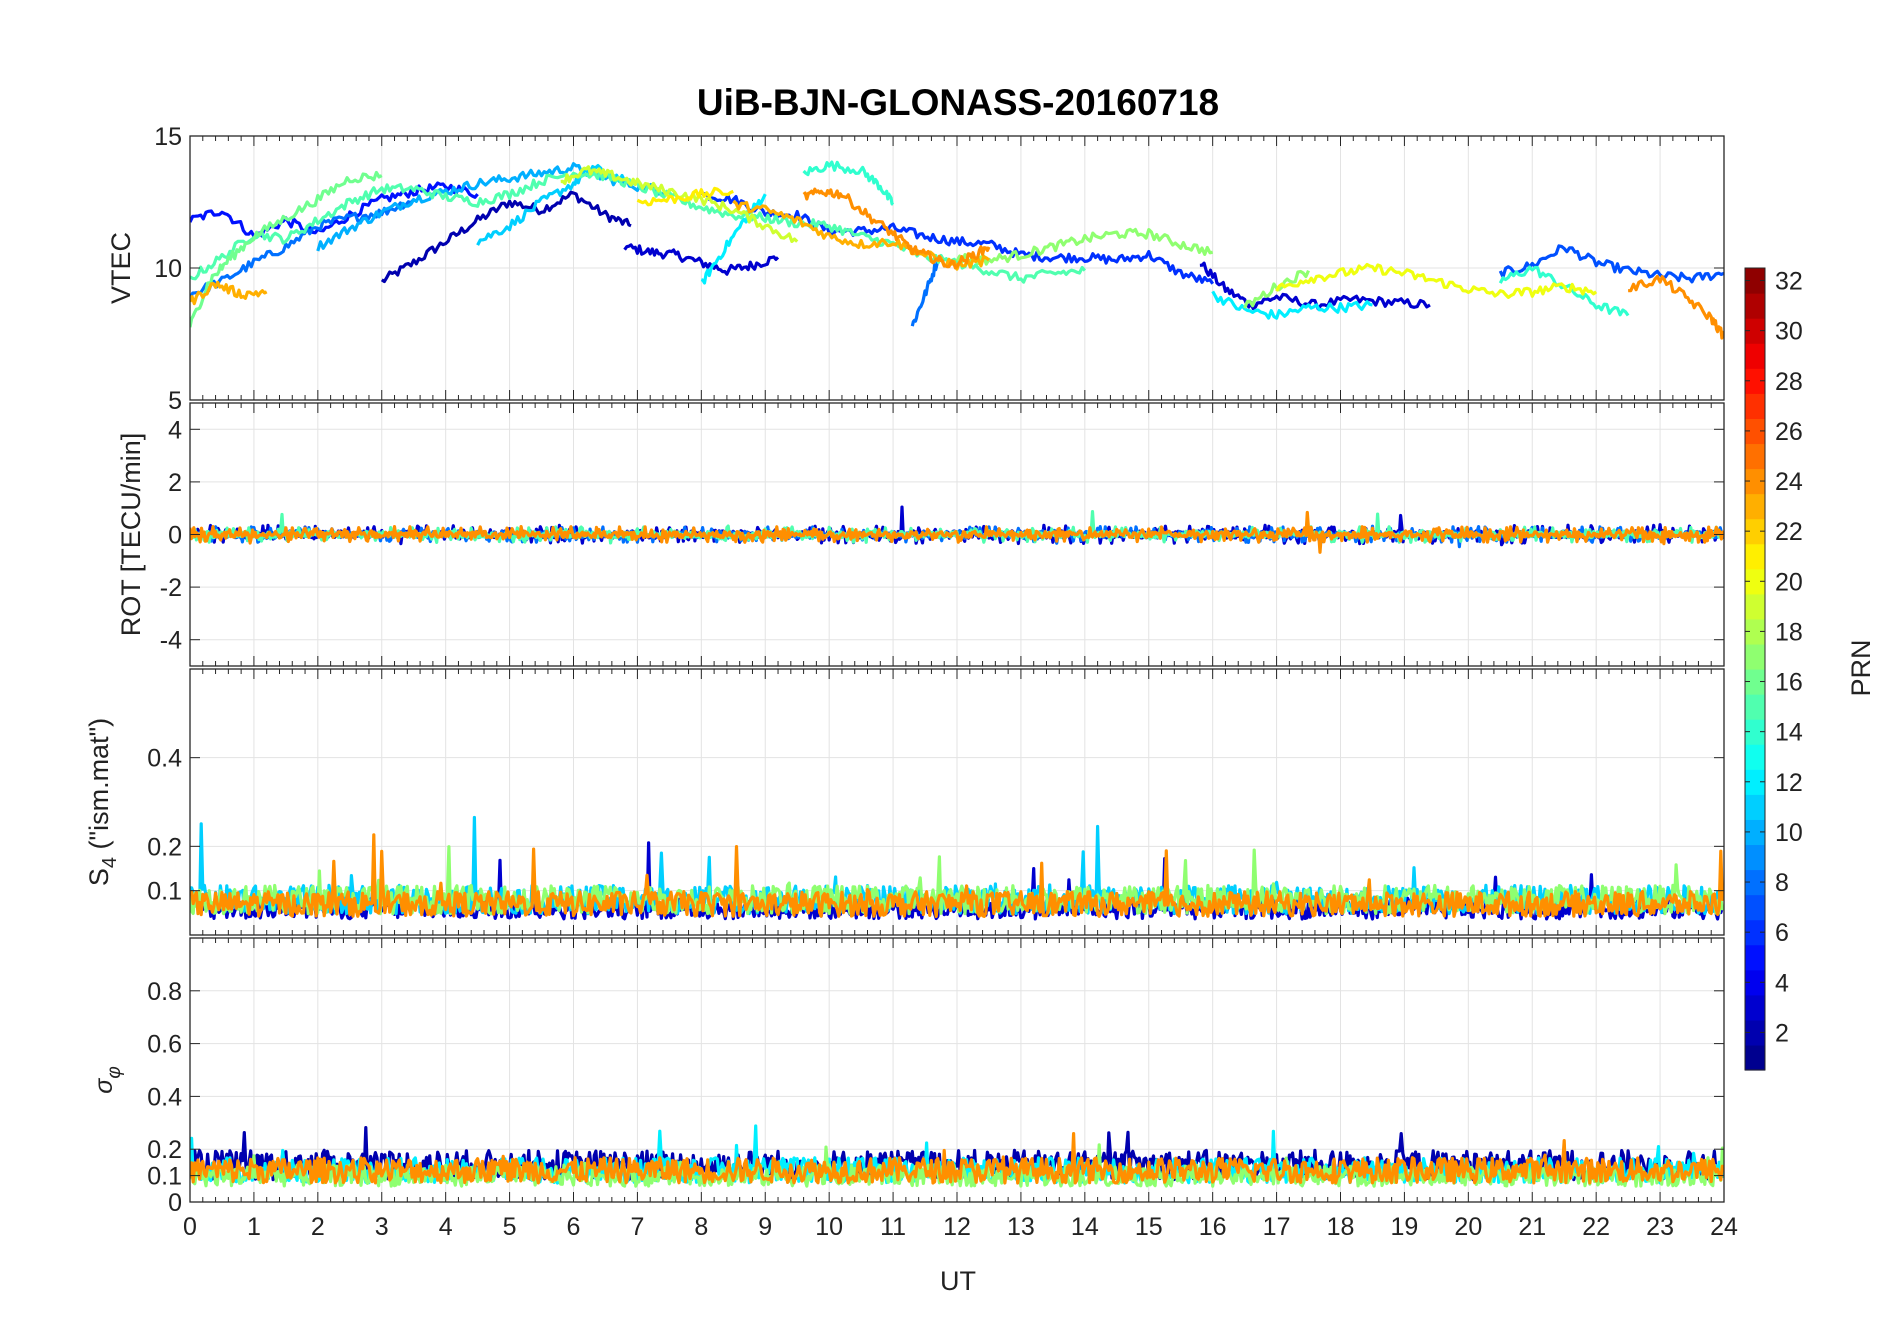  I want to click on colorbar-tick-label: 32, so click(1789, 282).